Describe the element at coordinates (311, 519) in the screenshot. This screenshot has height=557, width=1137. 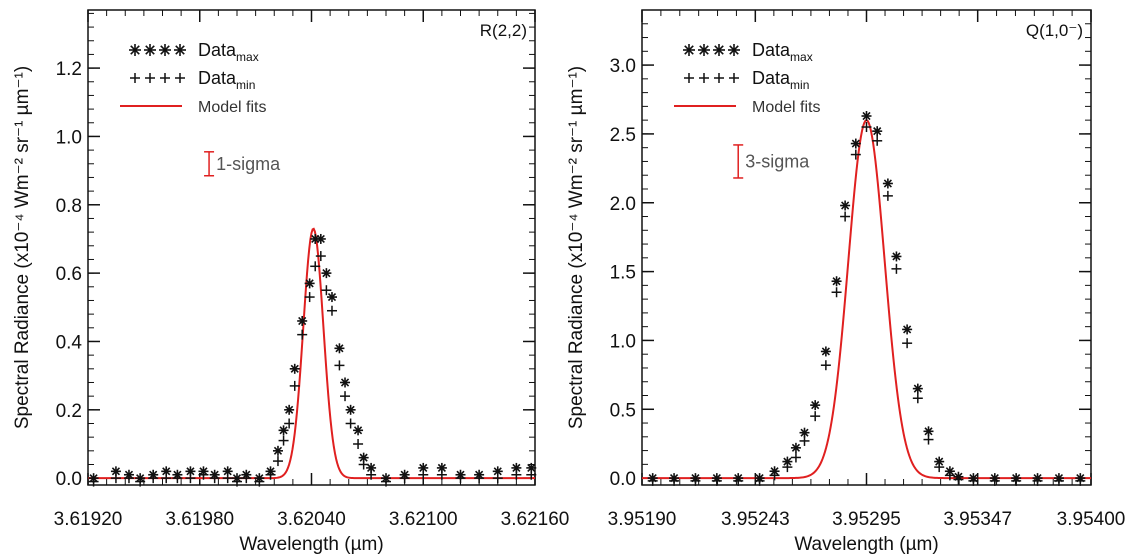
I see `x-tick-label: 3.62040` at that location.